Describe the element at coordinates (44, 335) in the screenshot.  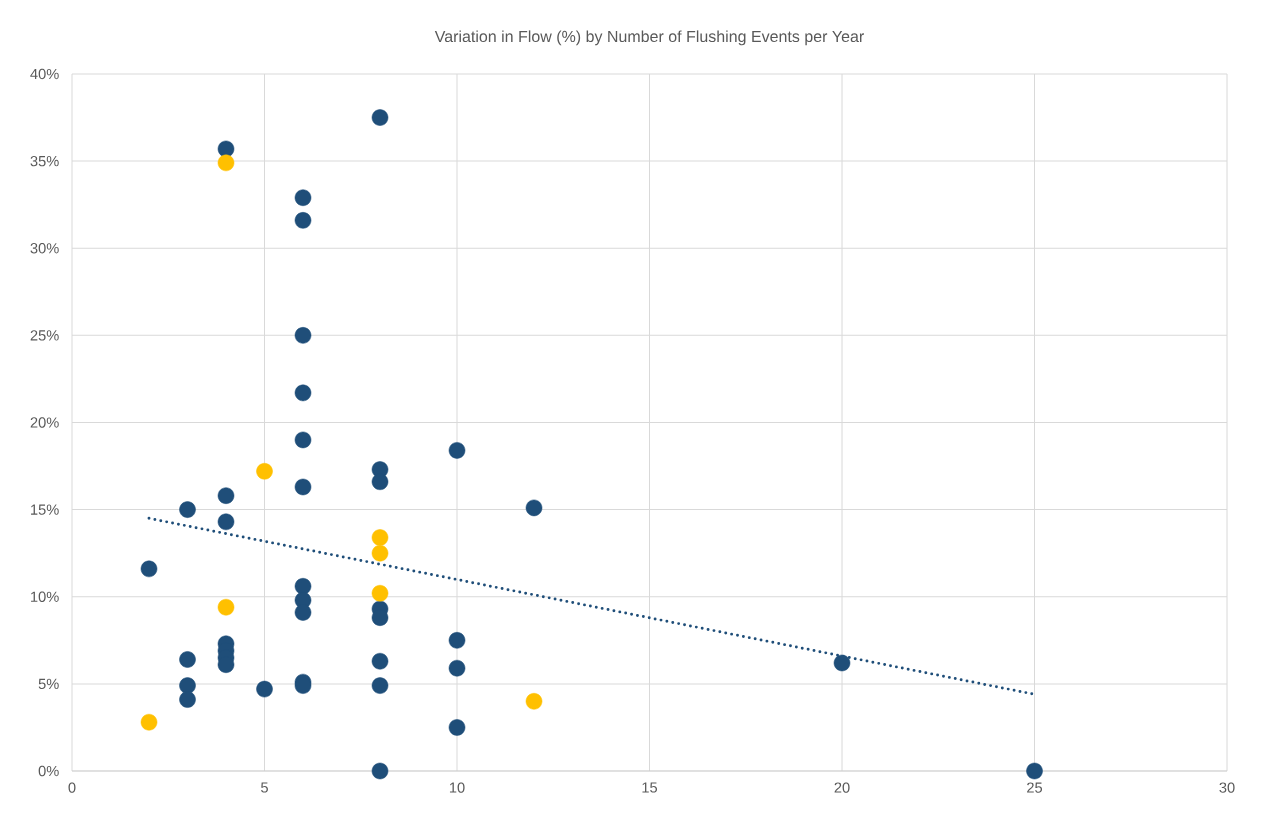
I see `y-tick-label: 25%` at that location.